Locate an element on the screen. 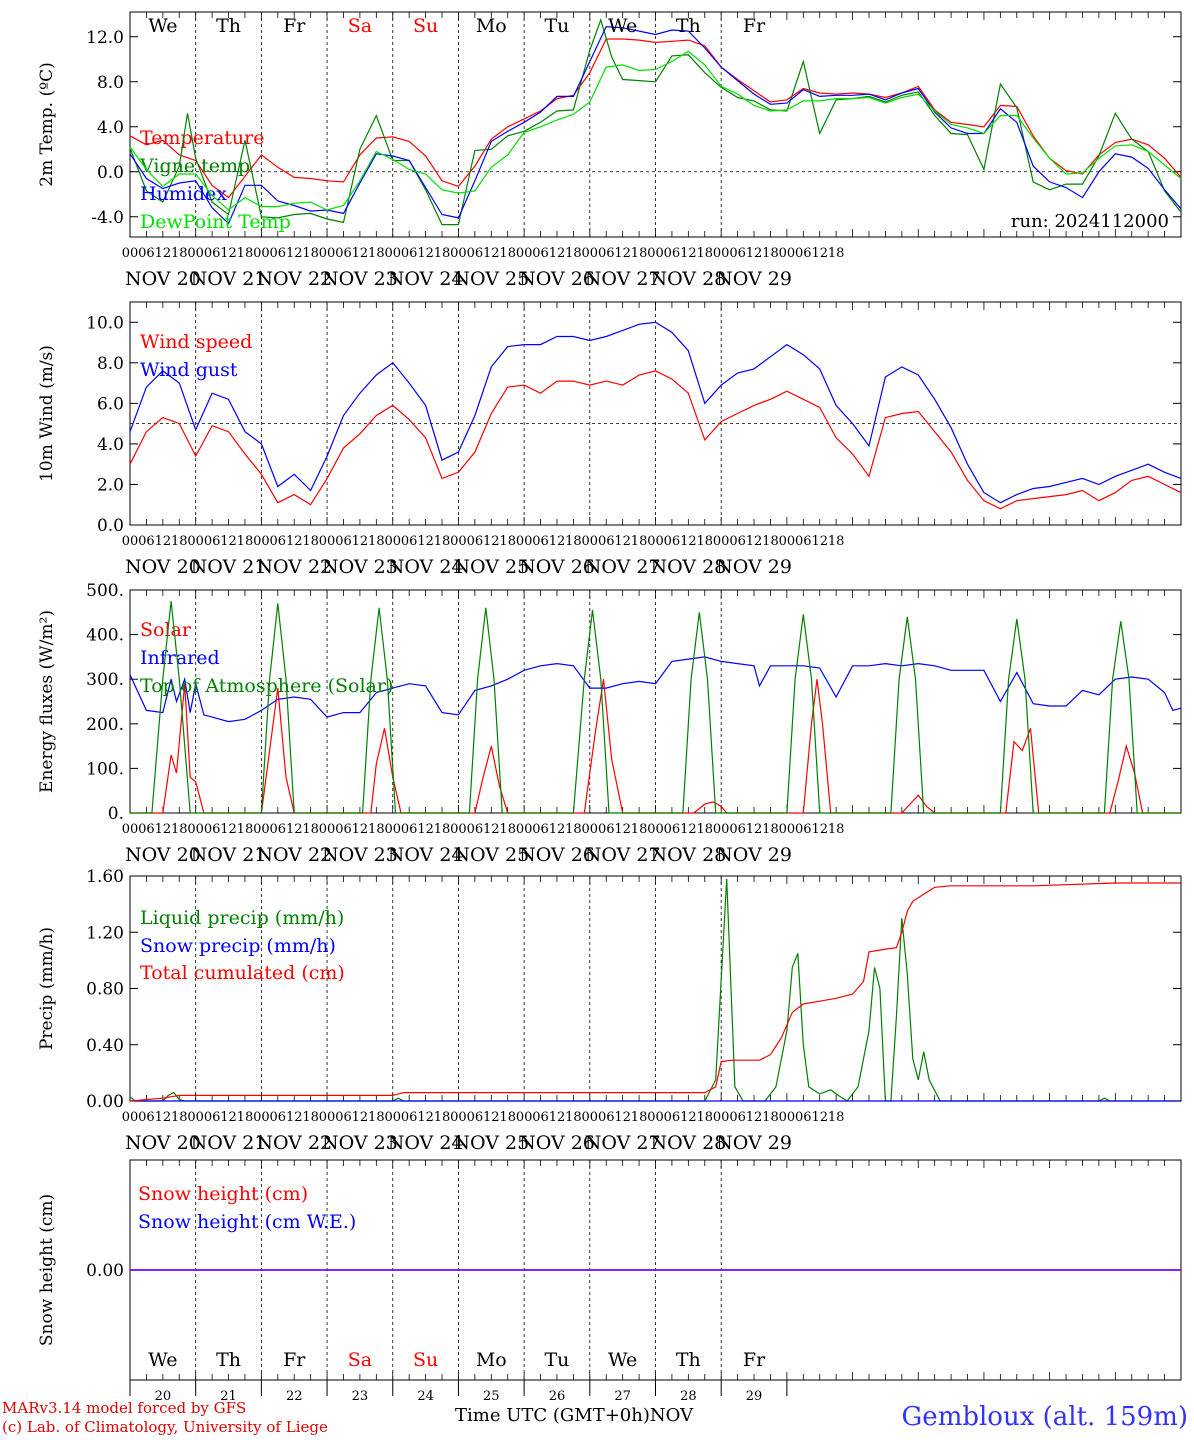 This screenshot has height=1440, width=1194. y-tick-label: 100. is located at coordinates (105, 769).